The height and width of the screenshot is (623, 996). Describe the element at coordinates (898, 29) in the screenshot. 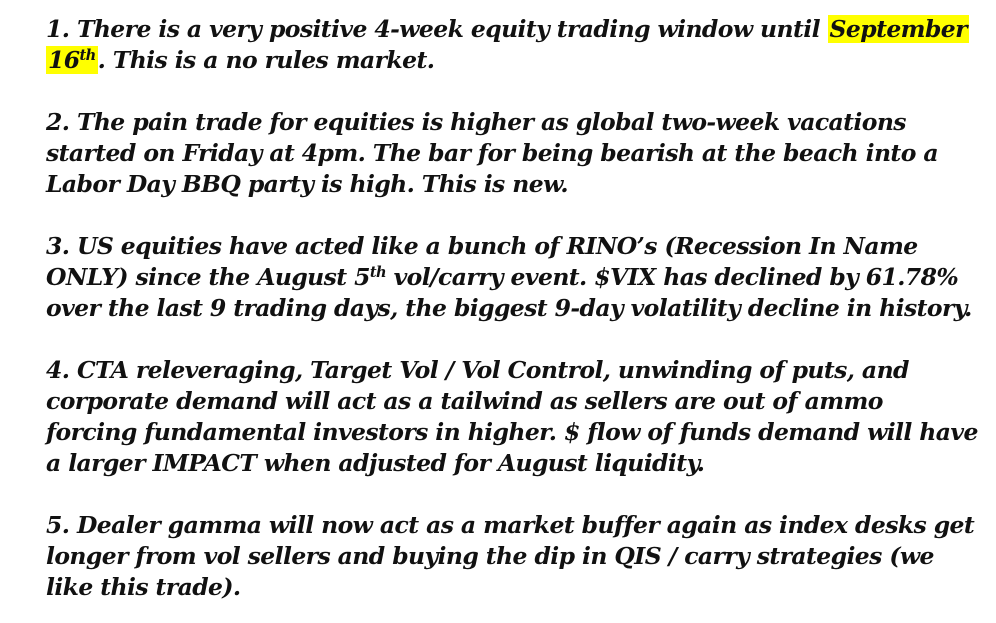

I see `highlighted-date-month: September` at that location.